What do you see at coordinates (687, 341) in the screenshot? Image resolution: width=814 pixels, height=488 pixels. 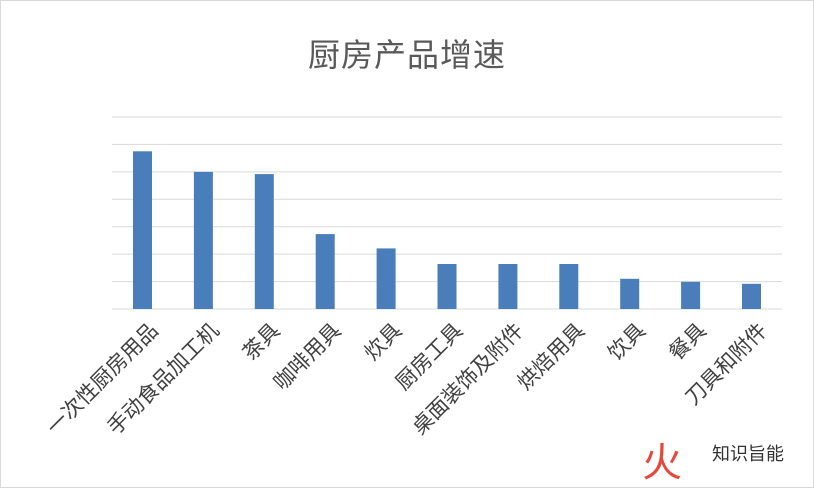 I see `category-label: 餐具` at bounding box center [687, 341].